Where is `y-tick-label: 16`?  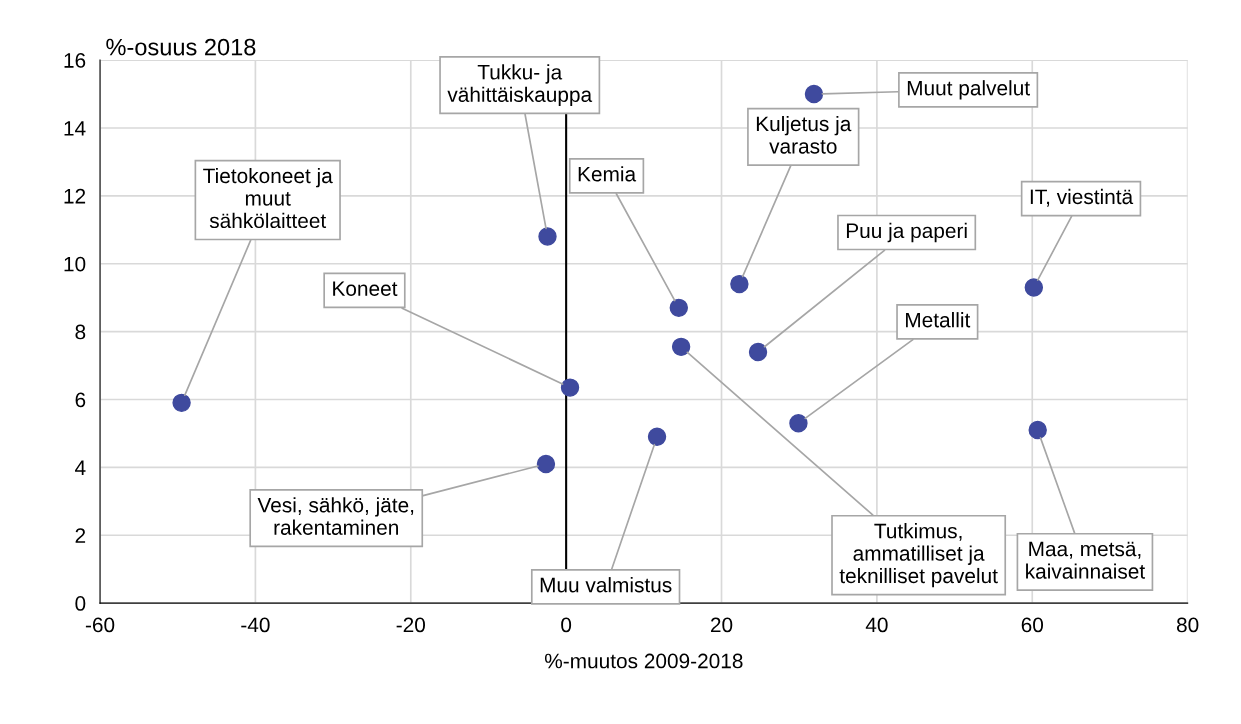 y-tick-label: 16 is located at coordinates (75, 60).